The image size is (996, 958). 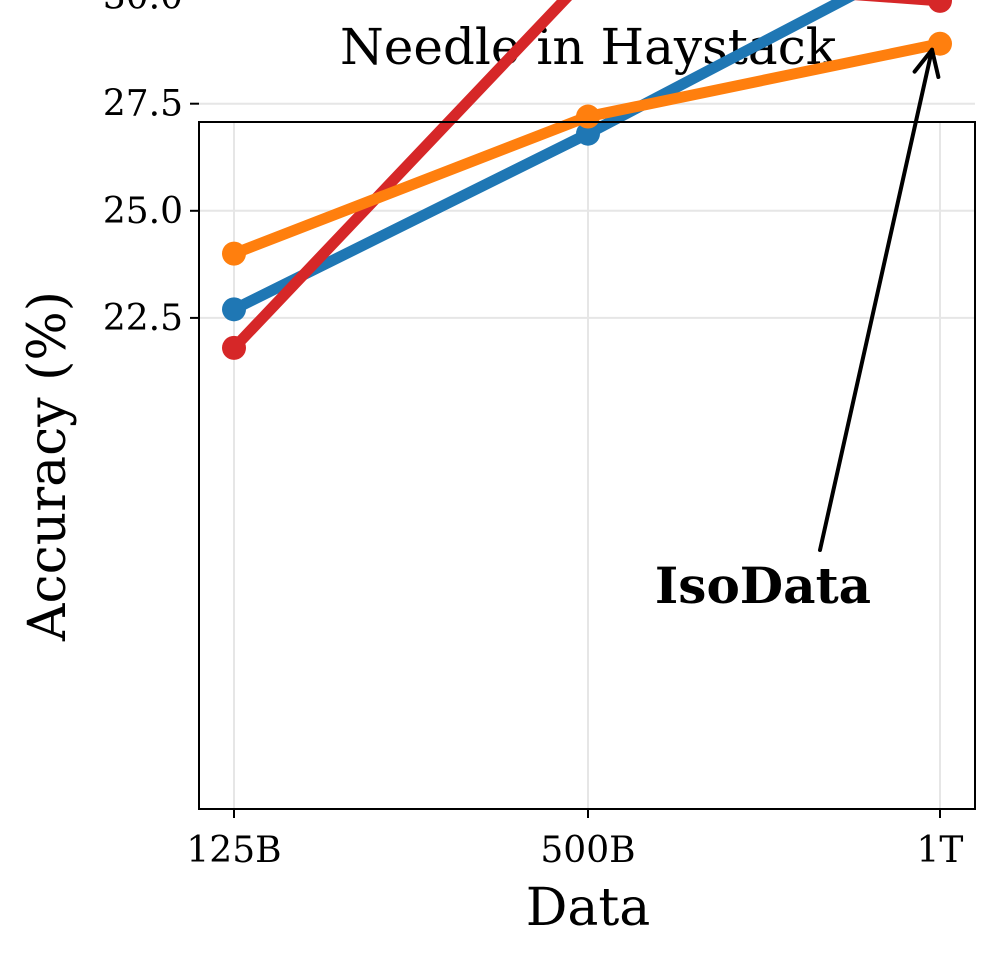 What do you see at coordinates (48, 466) in the screenshot?
I see `y-axis-label: Accuracy (%)` at bounding box center [48, 466].